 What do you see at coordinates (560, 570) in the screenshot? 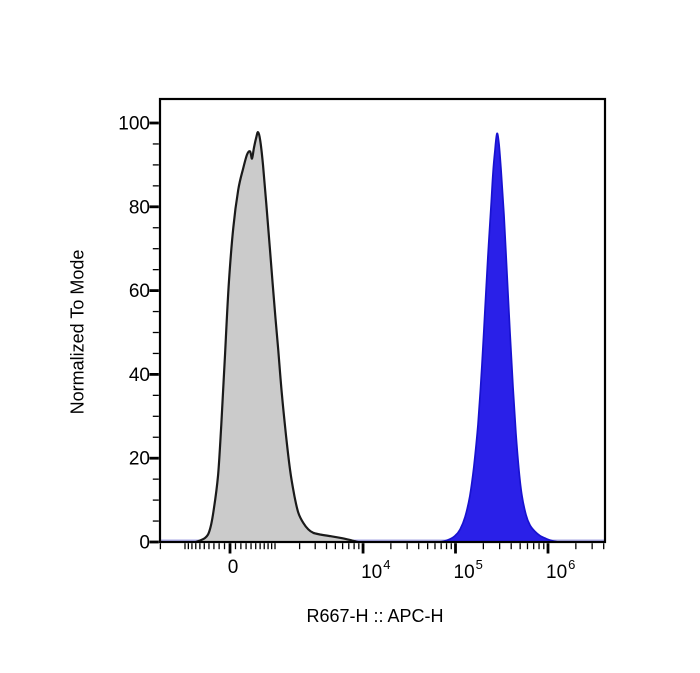
I see `x-axis-tick-label: 10⁶` at bounding box center [560, 570].